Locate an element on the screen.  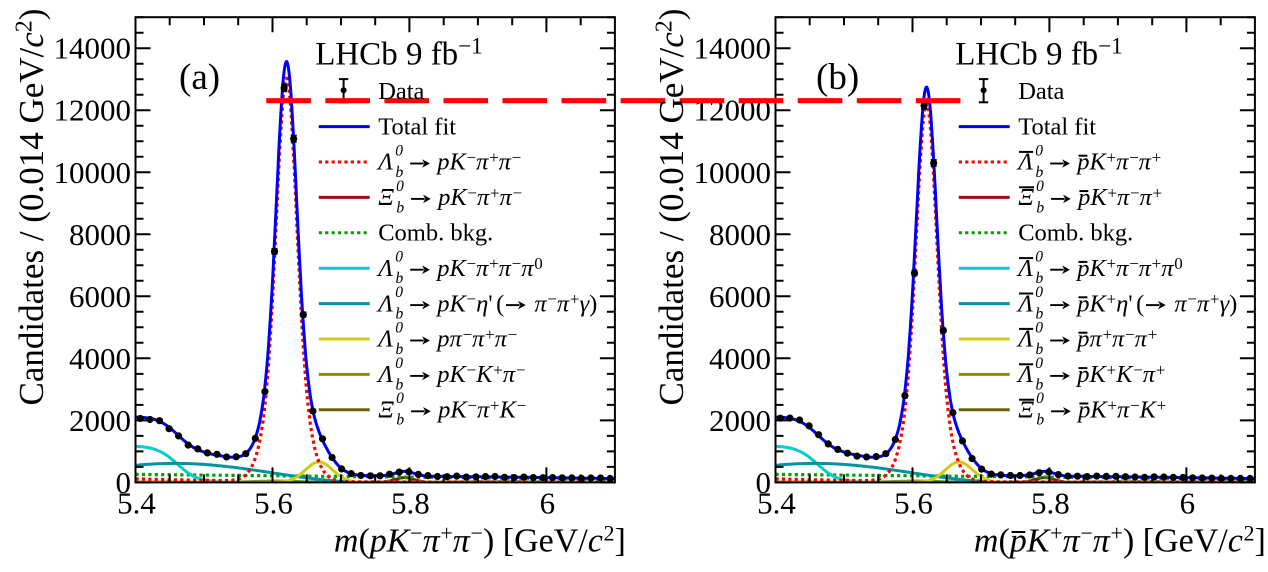
svg-text: (b) is located at coordinates (837, 77).